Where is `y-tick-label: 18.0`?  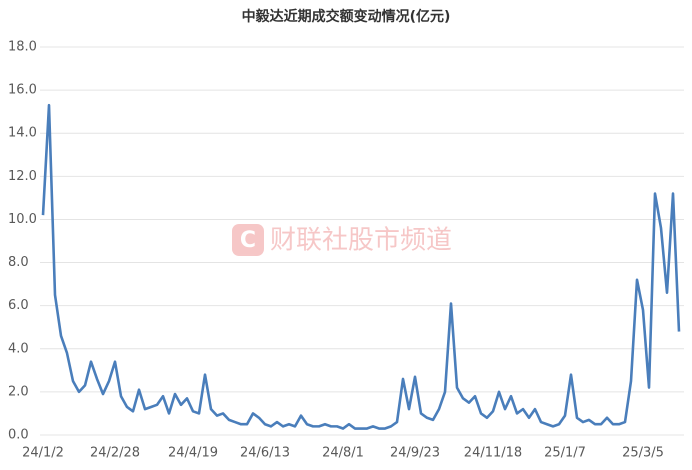
y-tick-label: 18.0 is located at coordinates (22, 47).